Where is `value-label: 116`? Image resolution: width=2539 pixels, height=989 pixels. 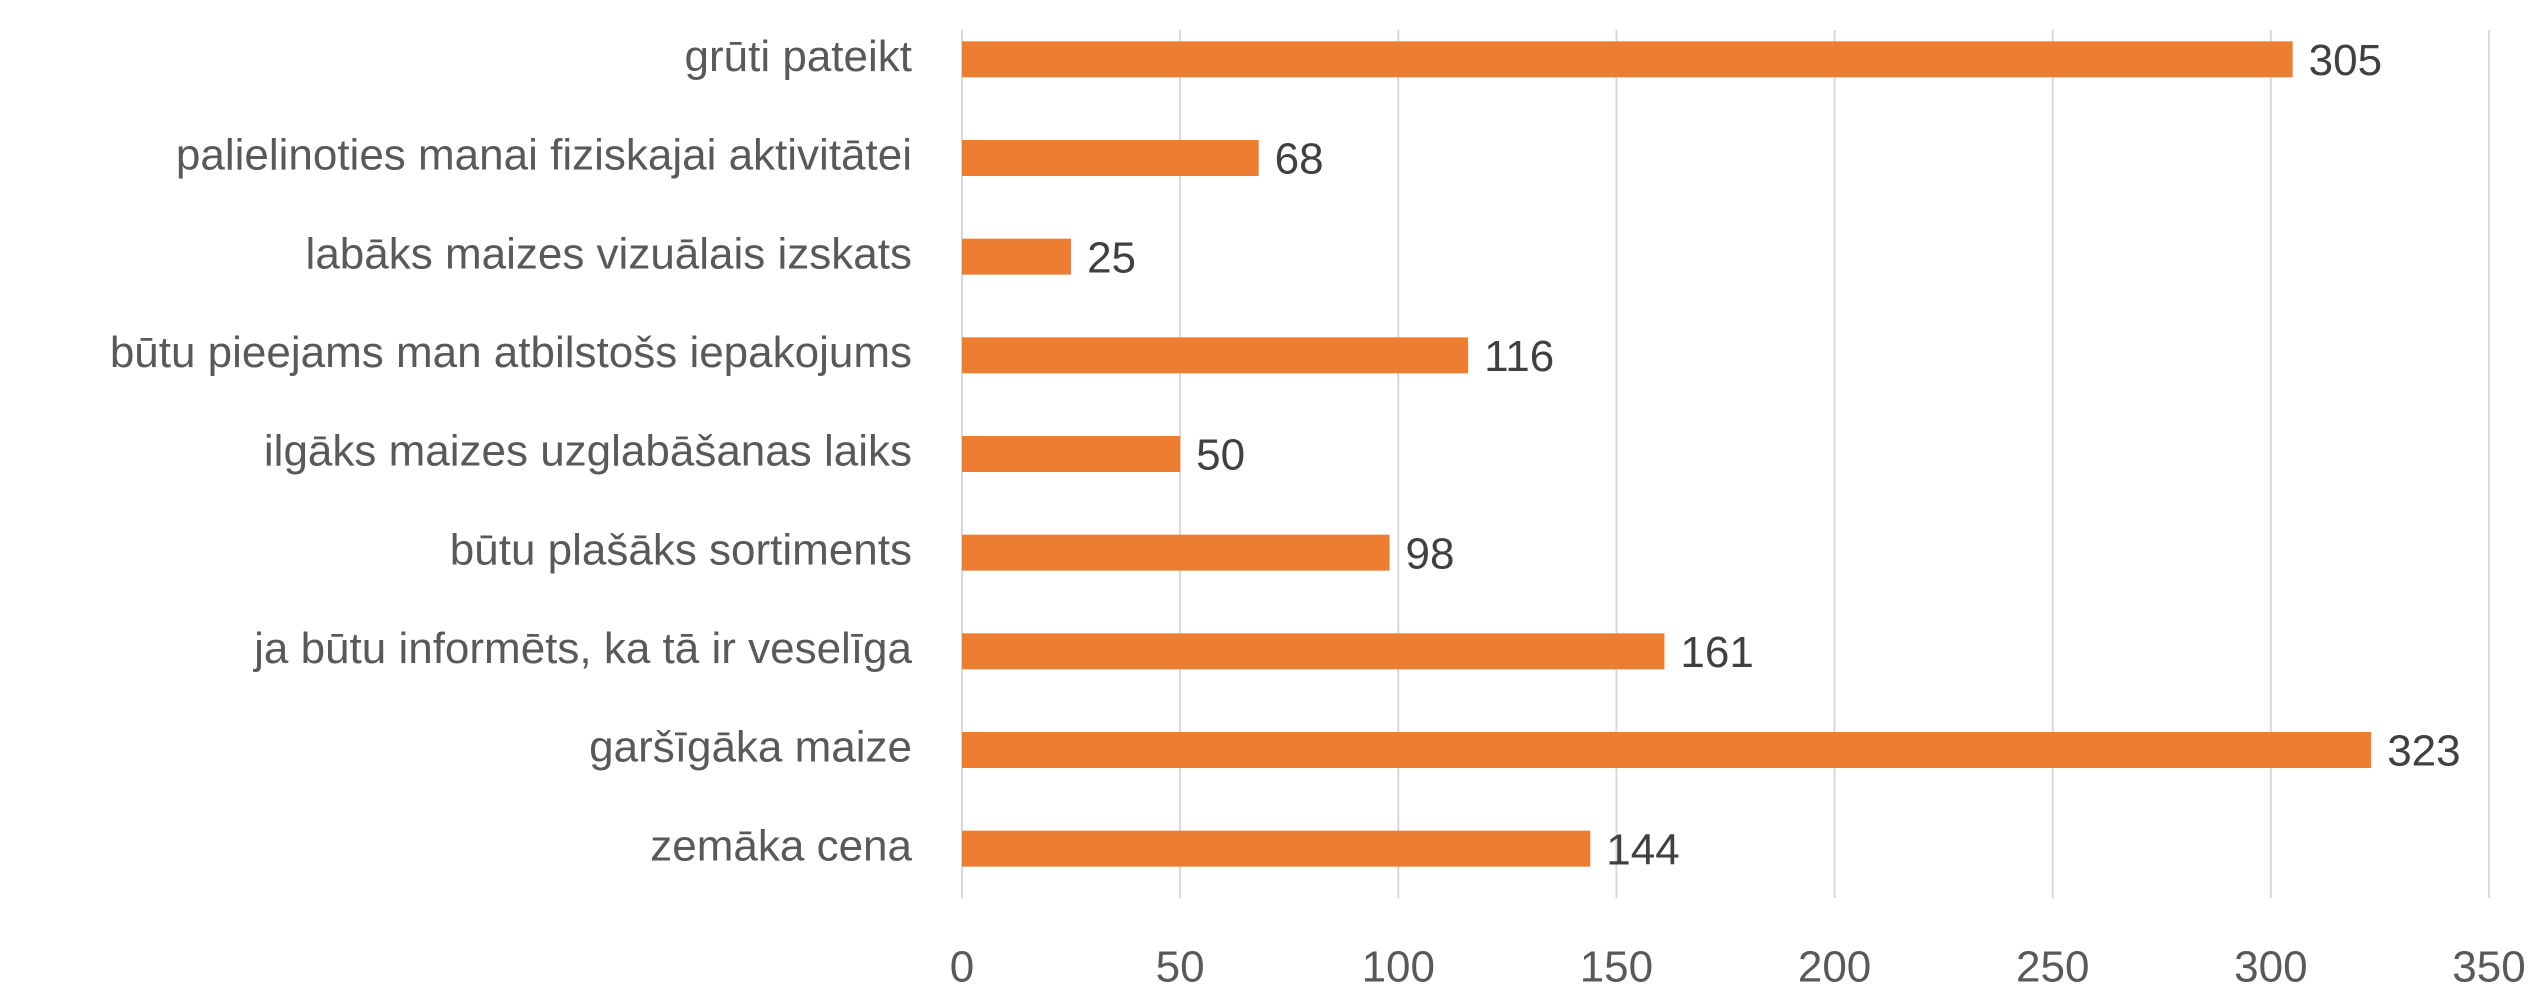
value-label: 116 is located at coordinates (1519, 356).